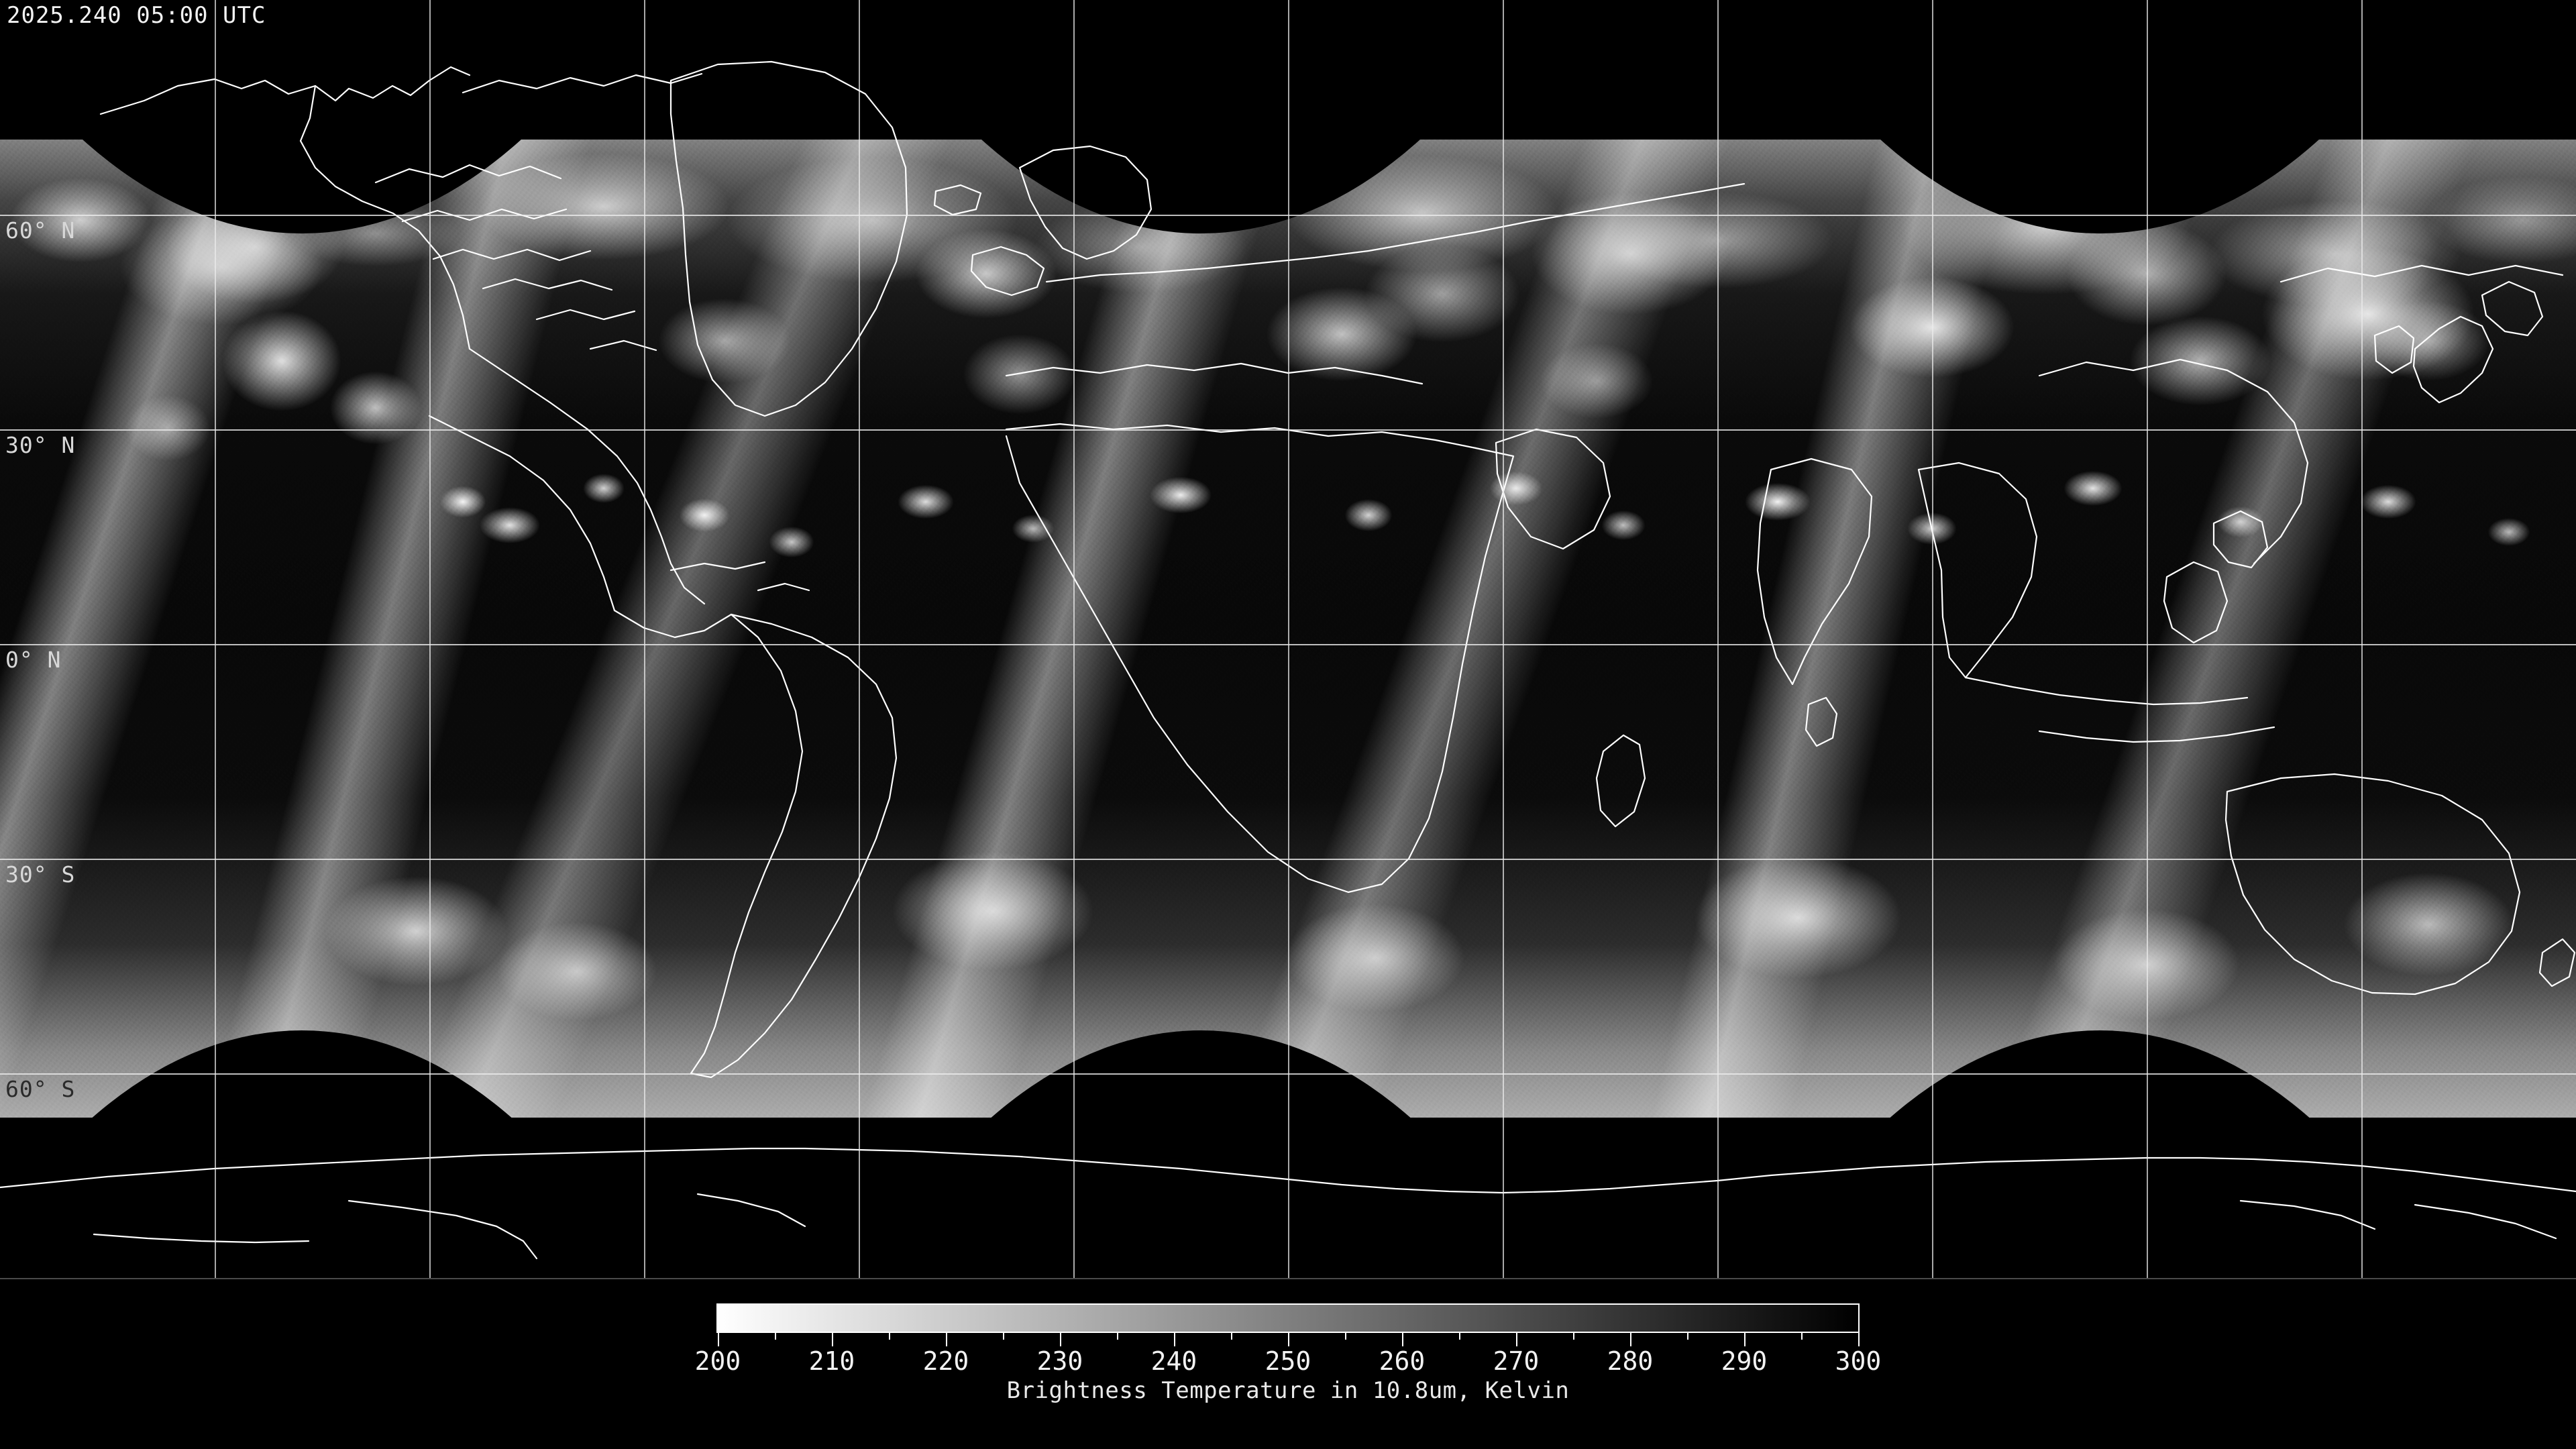 This screenshot has width=2576, height=1449. What do you see at coordinates (40, 230) in the screenshot?
I see `latitude-label-60n: 60° N` at bounding box center [40, 230].